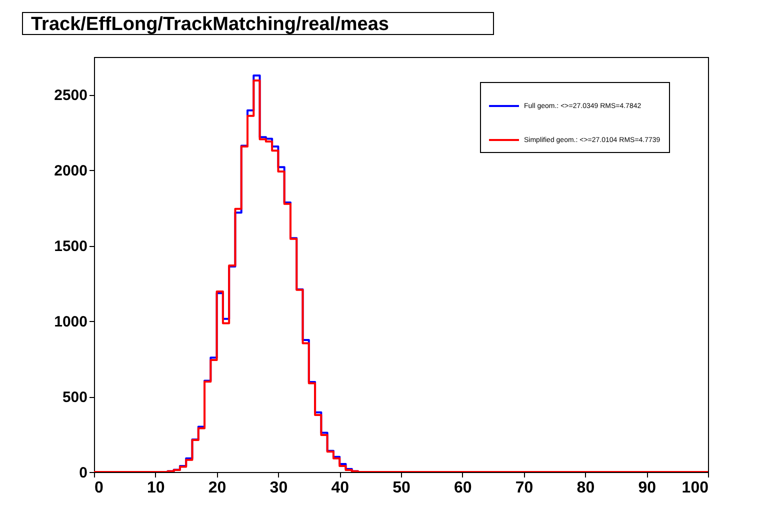 Image resolution: width=779 pixels, height=518 pixels. Describe the element at coordinates (463, 488) in the screenshot. I see `x-tick-label: 60` at that location.